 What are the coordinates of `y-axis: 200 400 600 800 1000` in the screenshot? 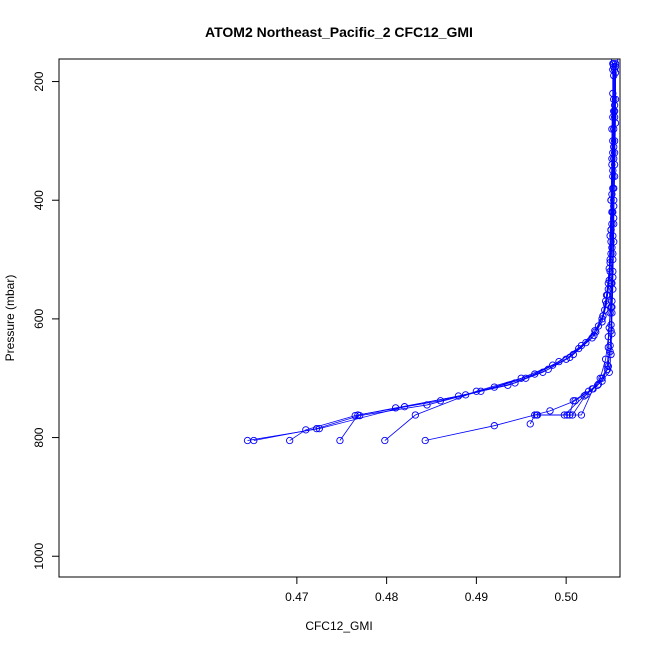 It's located at (45, 320).